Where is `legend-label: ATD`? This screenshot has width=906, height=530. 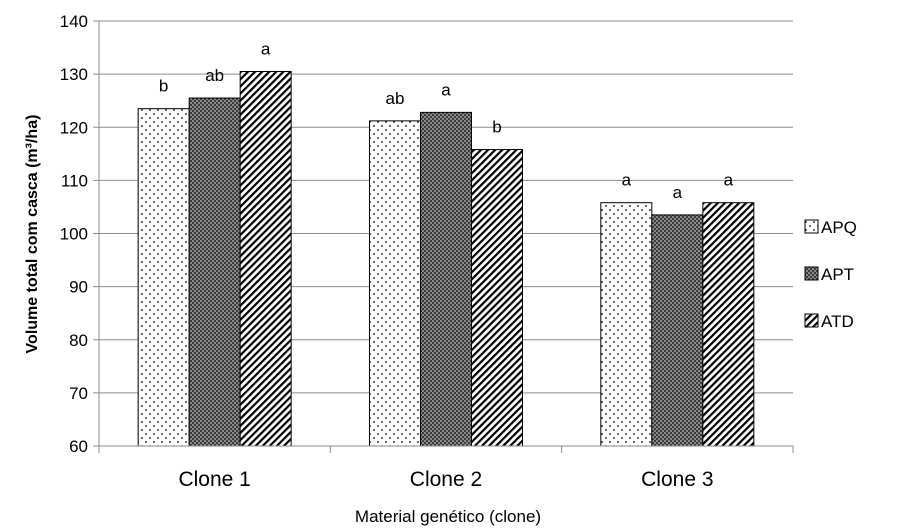 legend-label: ATD is located at coordinates (837, 321).